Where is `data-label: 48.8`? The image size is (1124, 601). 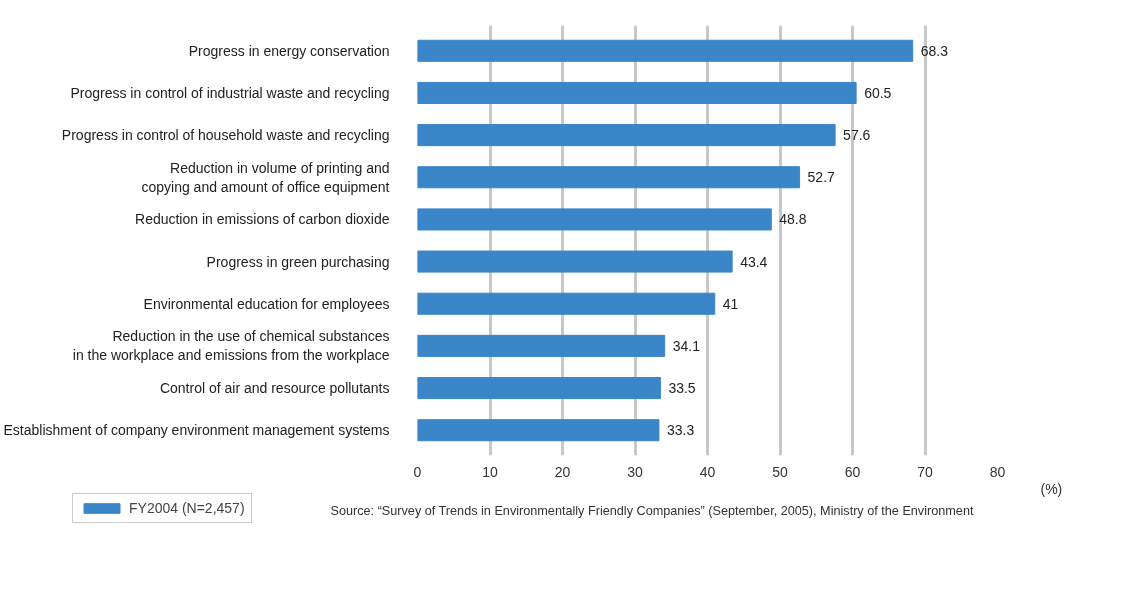
data-label: 48.8 is located at coordinates (793, 219).